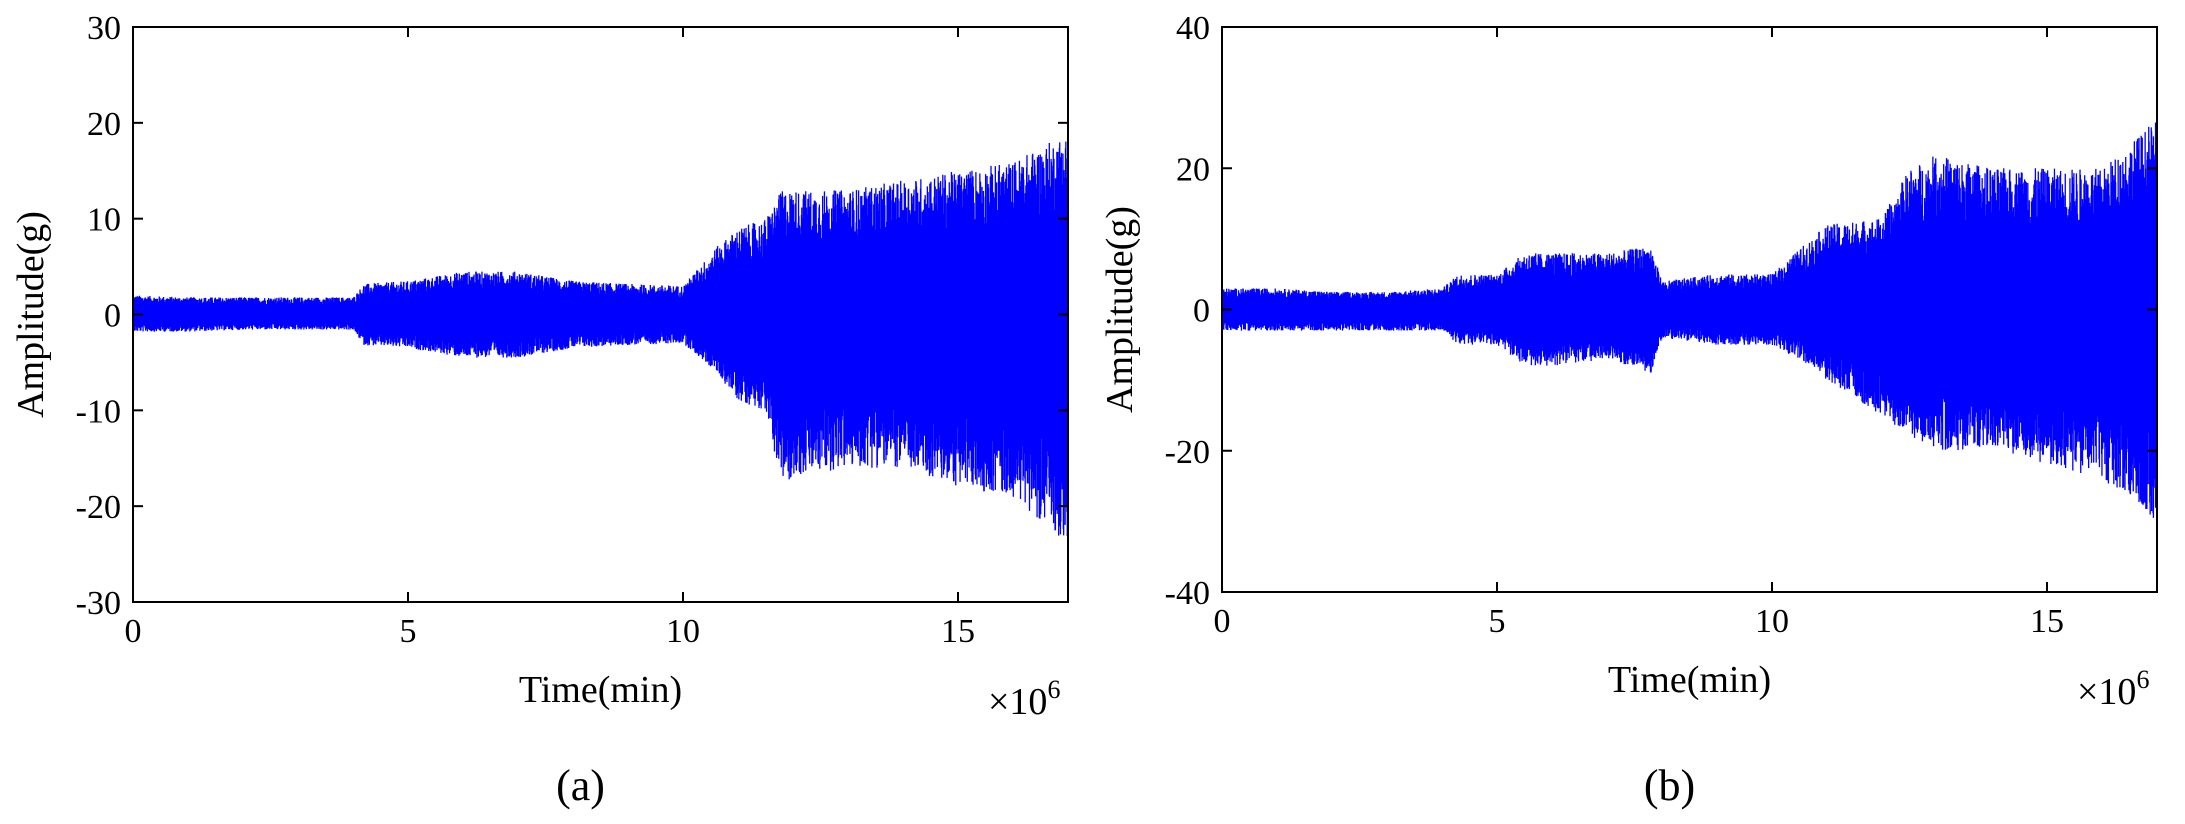  I want to click on y-tick-label-a: 0, so click(112, 316).